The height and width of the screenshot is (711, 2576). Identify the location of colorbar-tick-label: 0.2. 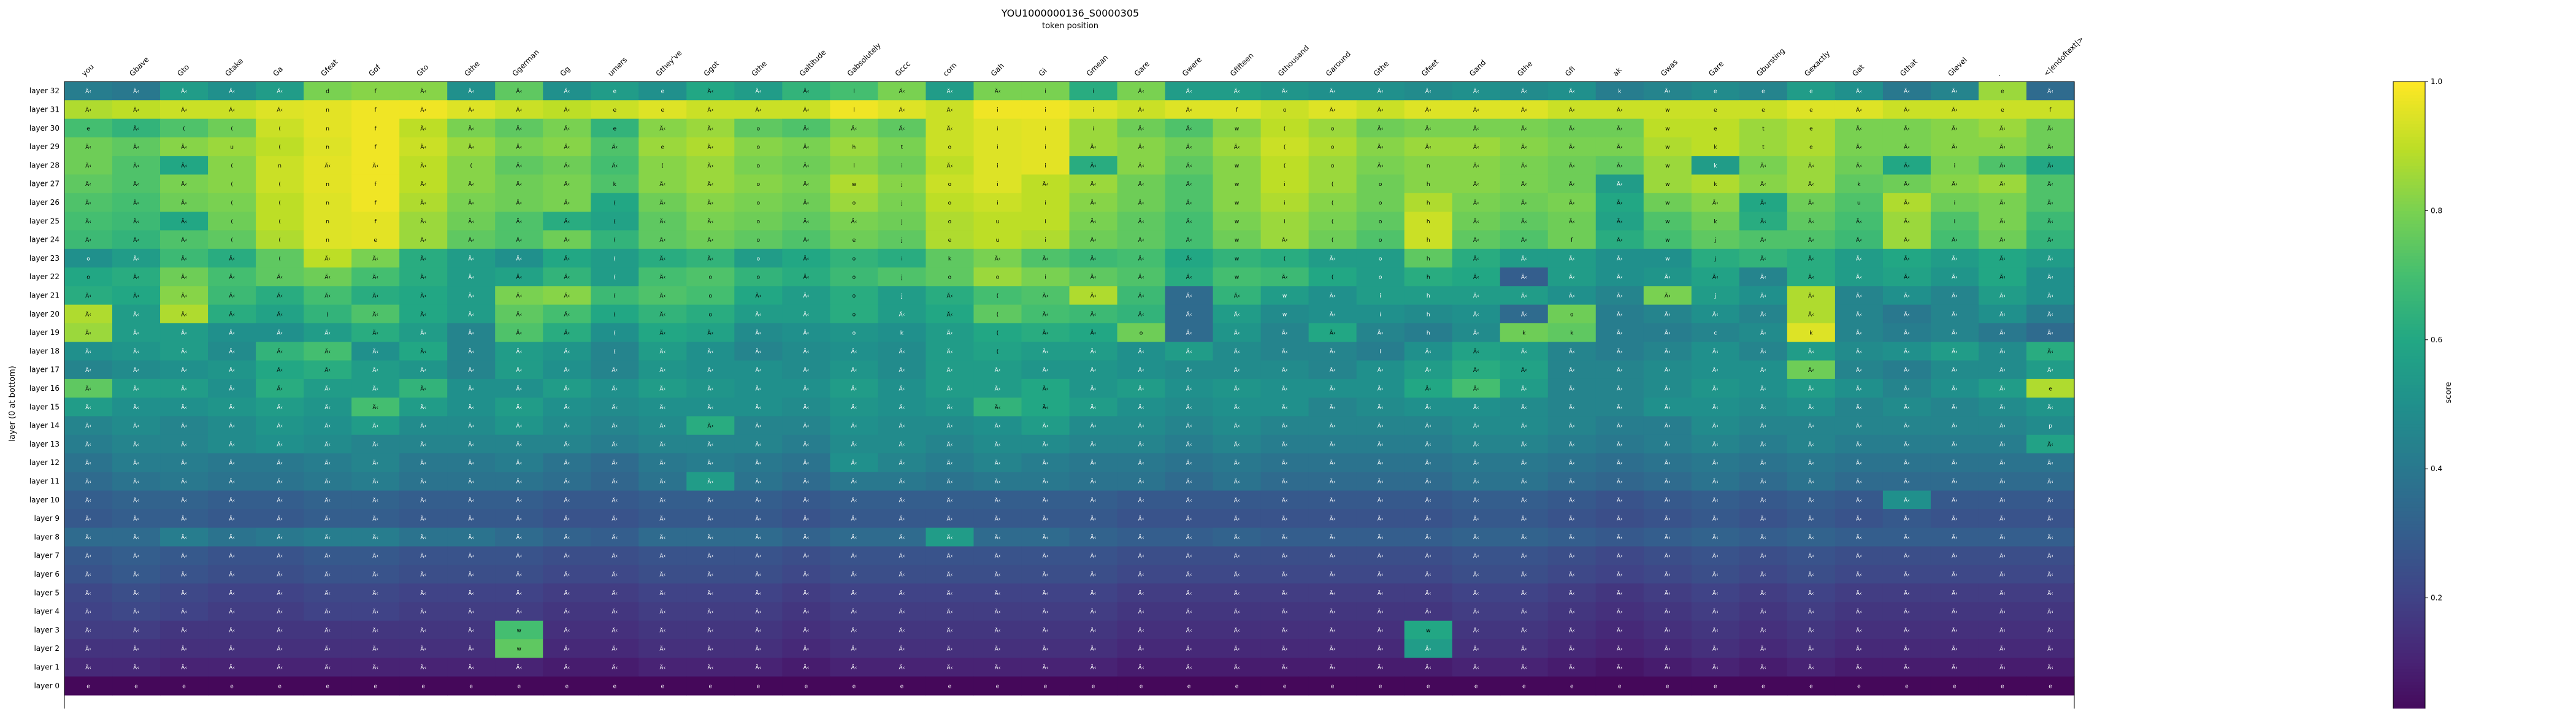
(2436, 598).